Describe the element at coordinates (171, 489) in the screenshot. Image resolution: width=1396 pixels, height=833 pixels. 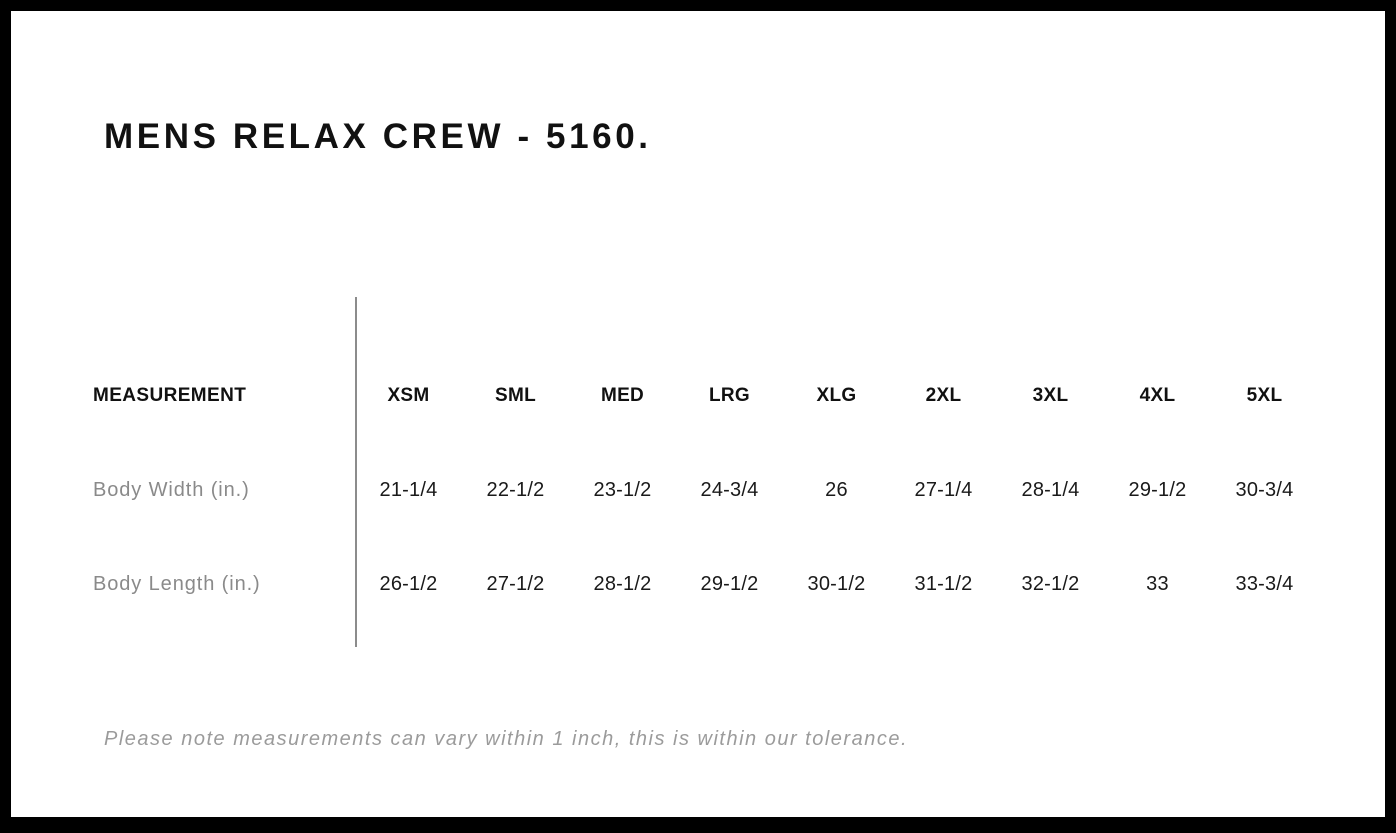
I see `row-label-body-width: Body Width (in.)` at that location.